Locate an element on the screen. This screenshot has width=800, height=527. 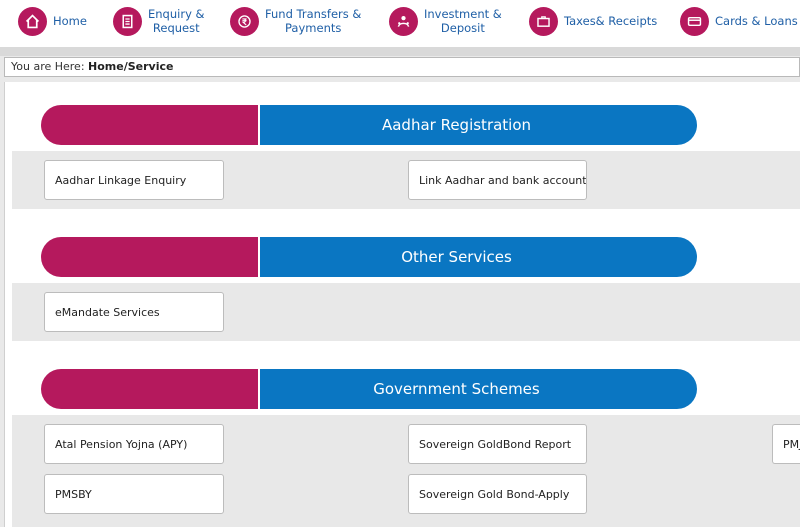
section-title-other: Other Services is located at coordinates (477, 257).